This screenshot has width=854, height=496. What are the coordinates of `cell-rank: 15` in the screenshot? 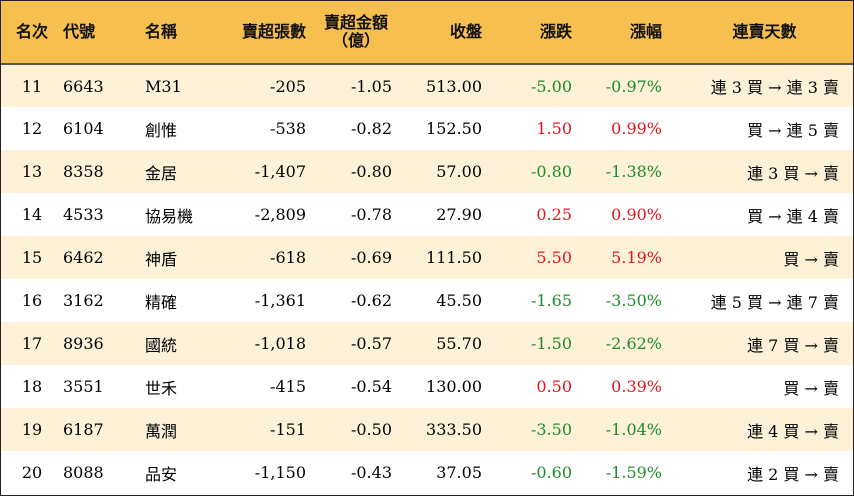 It's located at (32, 257).